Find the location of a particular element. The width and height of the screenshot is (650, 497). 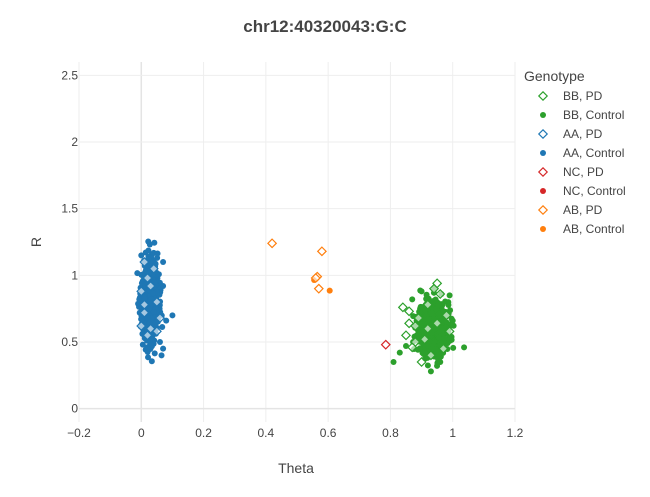

y-tick-label: 2 is located at coordinates (74, 142).